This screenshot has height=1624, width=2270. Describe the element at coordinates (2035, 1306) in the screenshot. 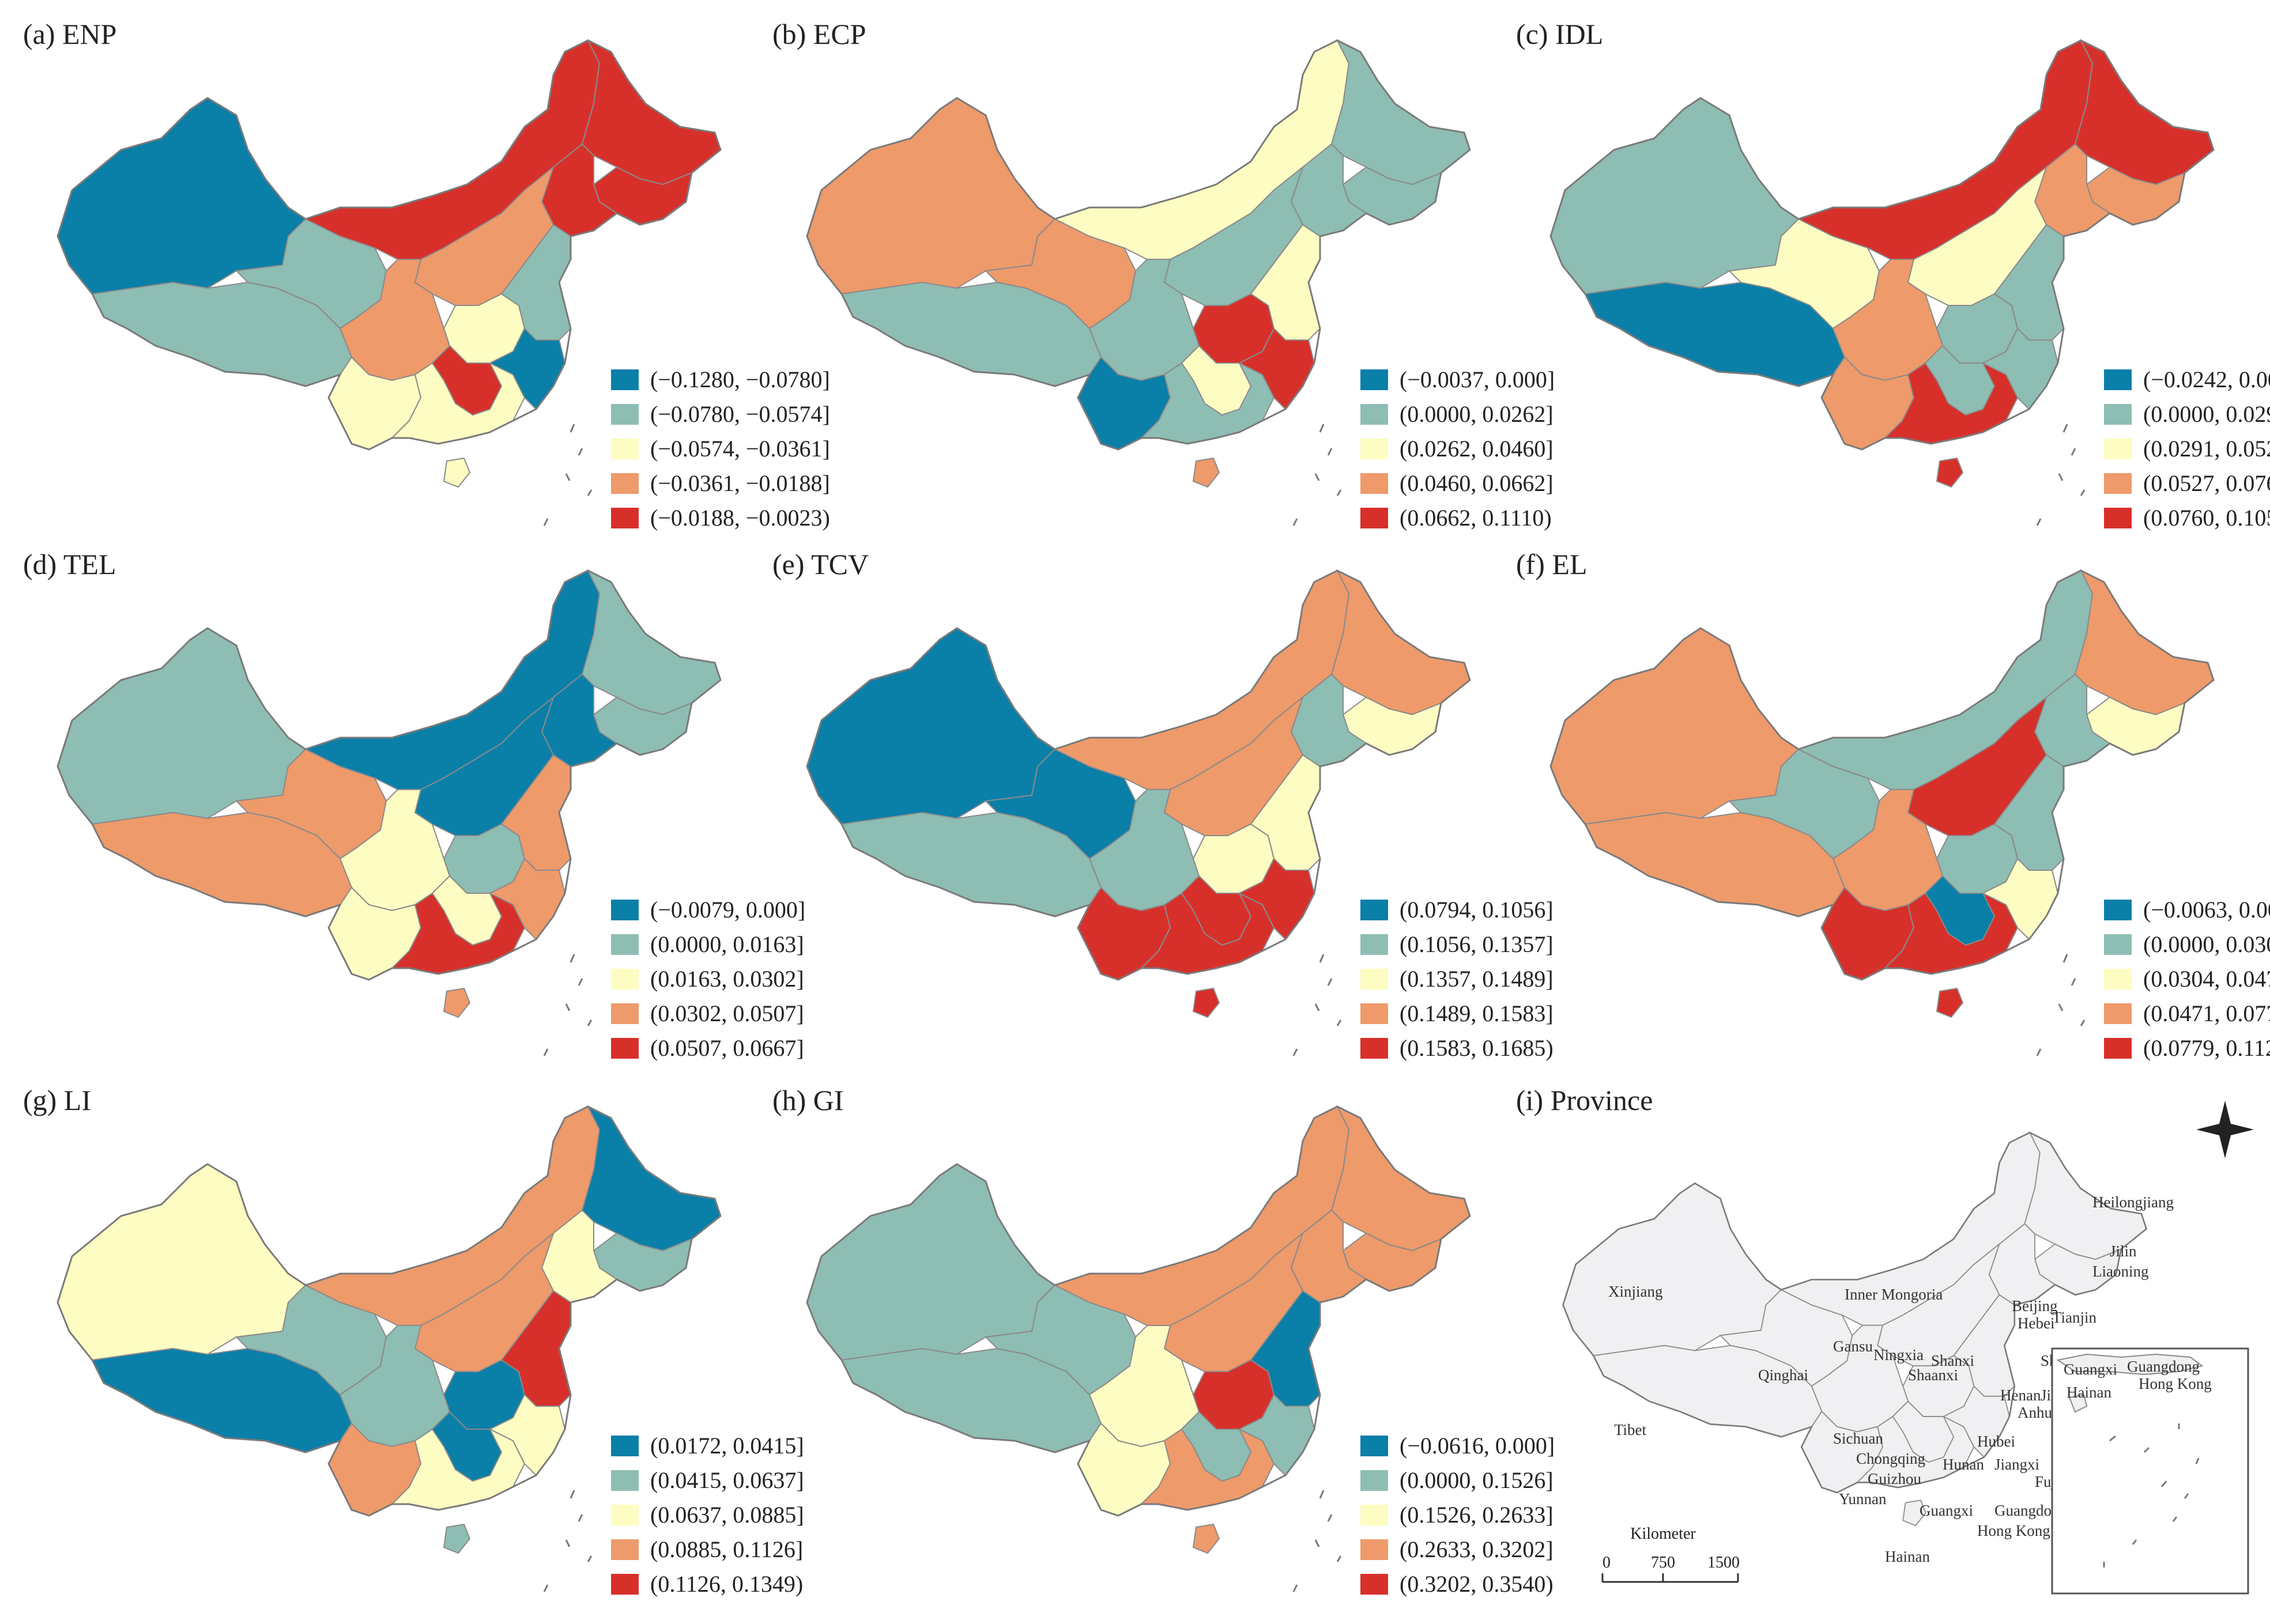

I see `province-label: Beijing` at that location.